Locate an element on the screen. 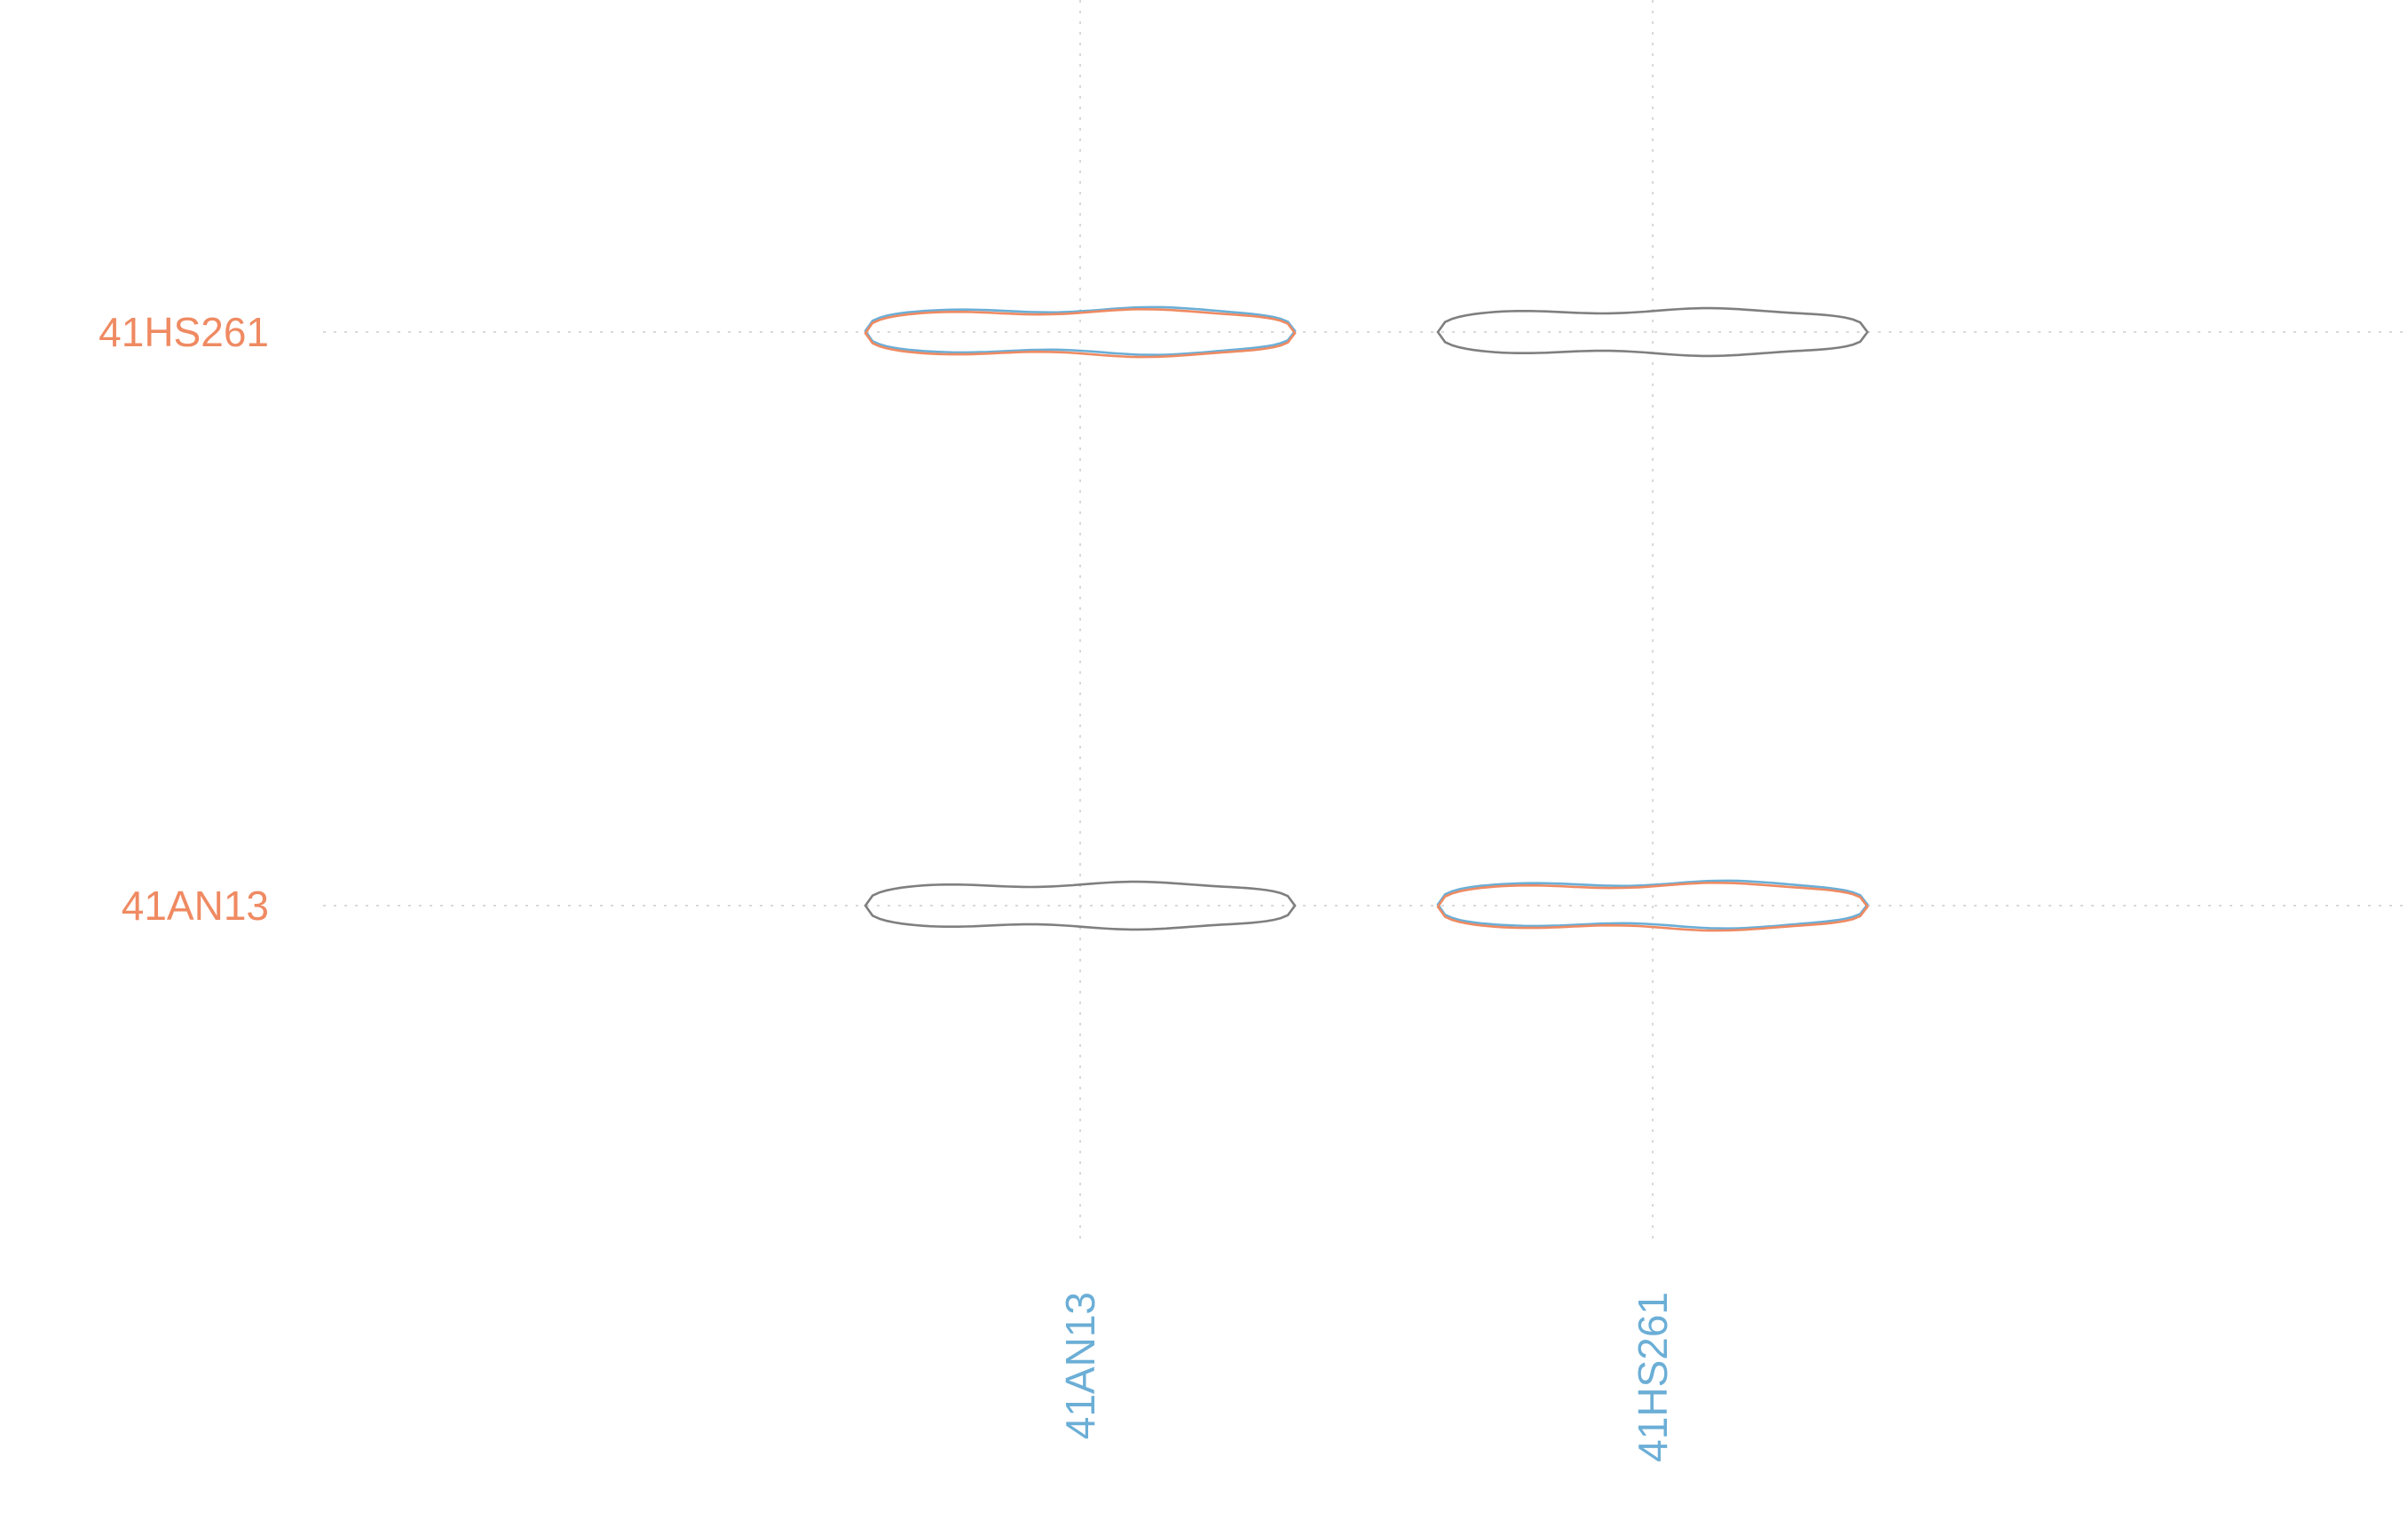  x-tick-label-41an13: 41AN13 is located at coordinates (1080, 1365).